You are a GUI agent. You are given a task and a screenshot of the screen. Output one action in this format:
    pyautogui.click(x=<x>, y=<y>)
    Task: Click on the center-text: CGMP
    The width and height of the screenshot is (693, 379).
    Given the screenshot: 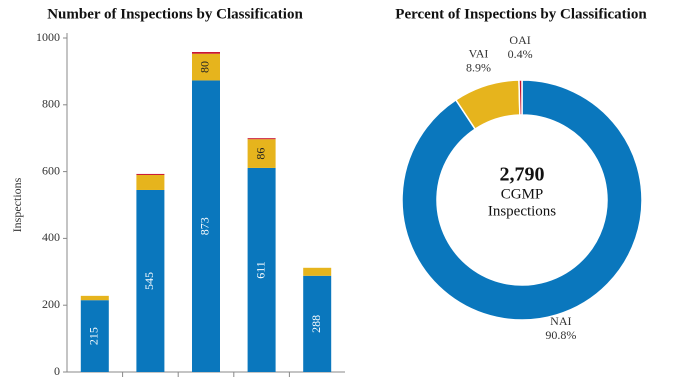 What is the action you would take?
    pyautogui.click(x=522, y=194)
    